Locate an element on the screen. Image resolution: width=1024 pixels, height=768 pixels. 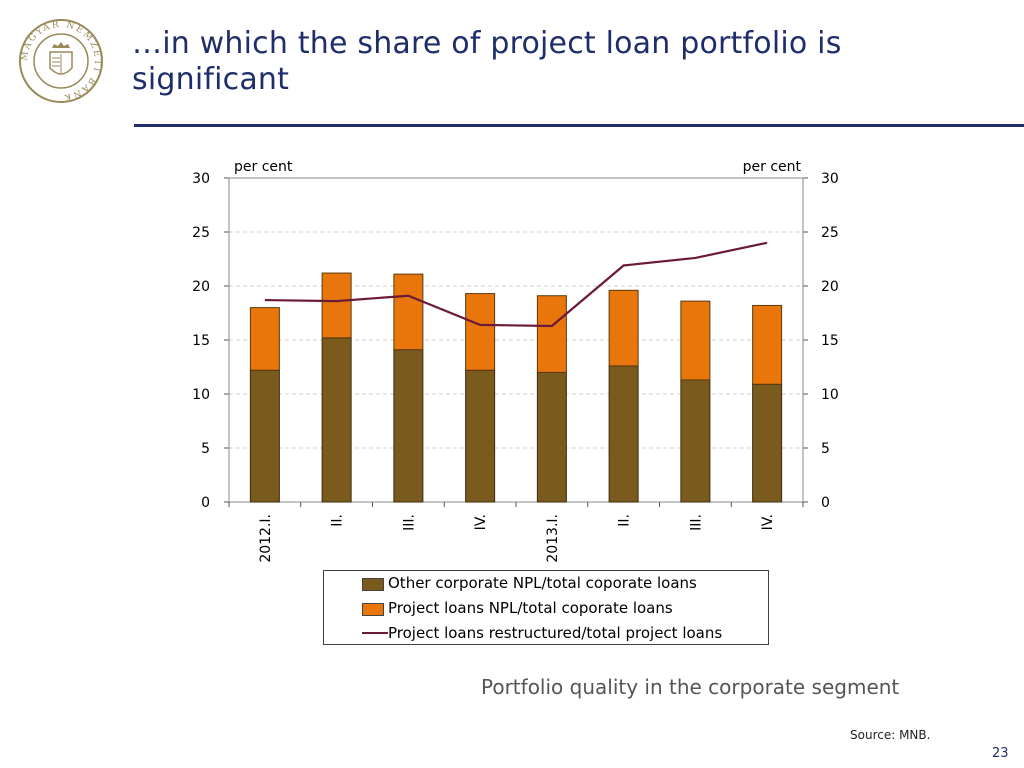
y-tick-label-right: 5 is located at coordinates (825, 449).